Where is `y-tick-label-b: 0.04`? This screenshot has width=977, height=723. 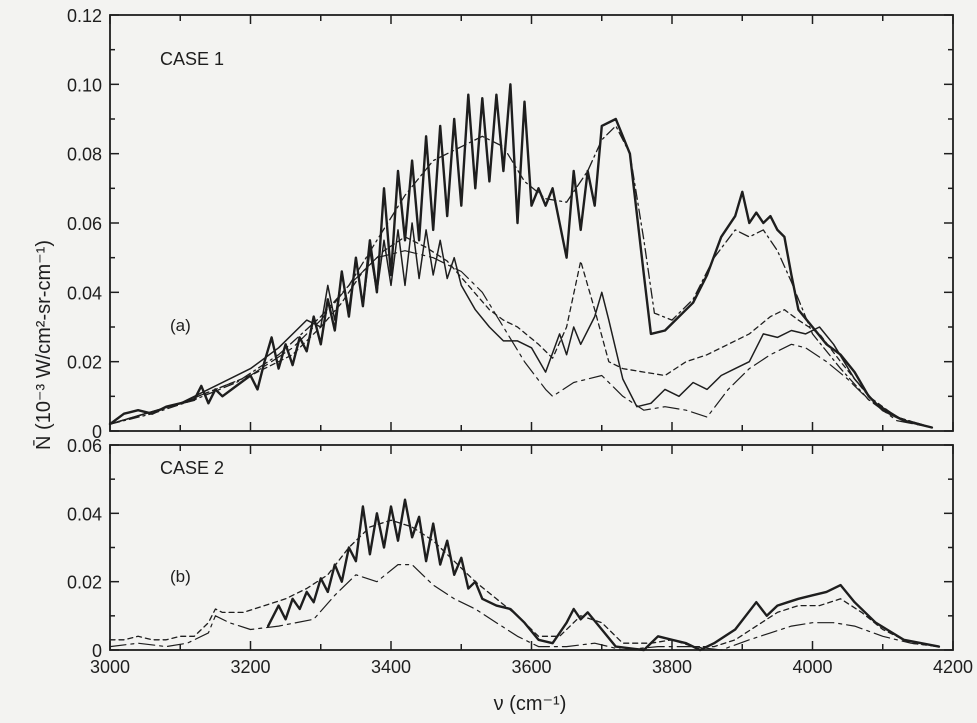 y-tick-label-b: 0.04 is located at coordinates (84, 514).